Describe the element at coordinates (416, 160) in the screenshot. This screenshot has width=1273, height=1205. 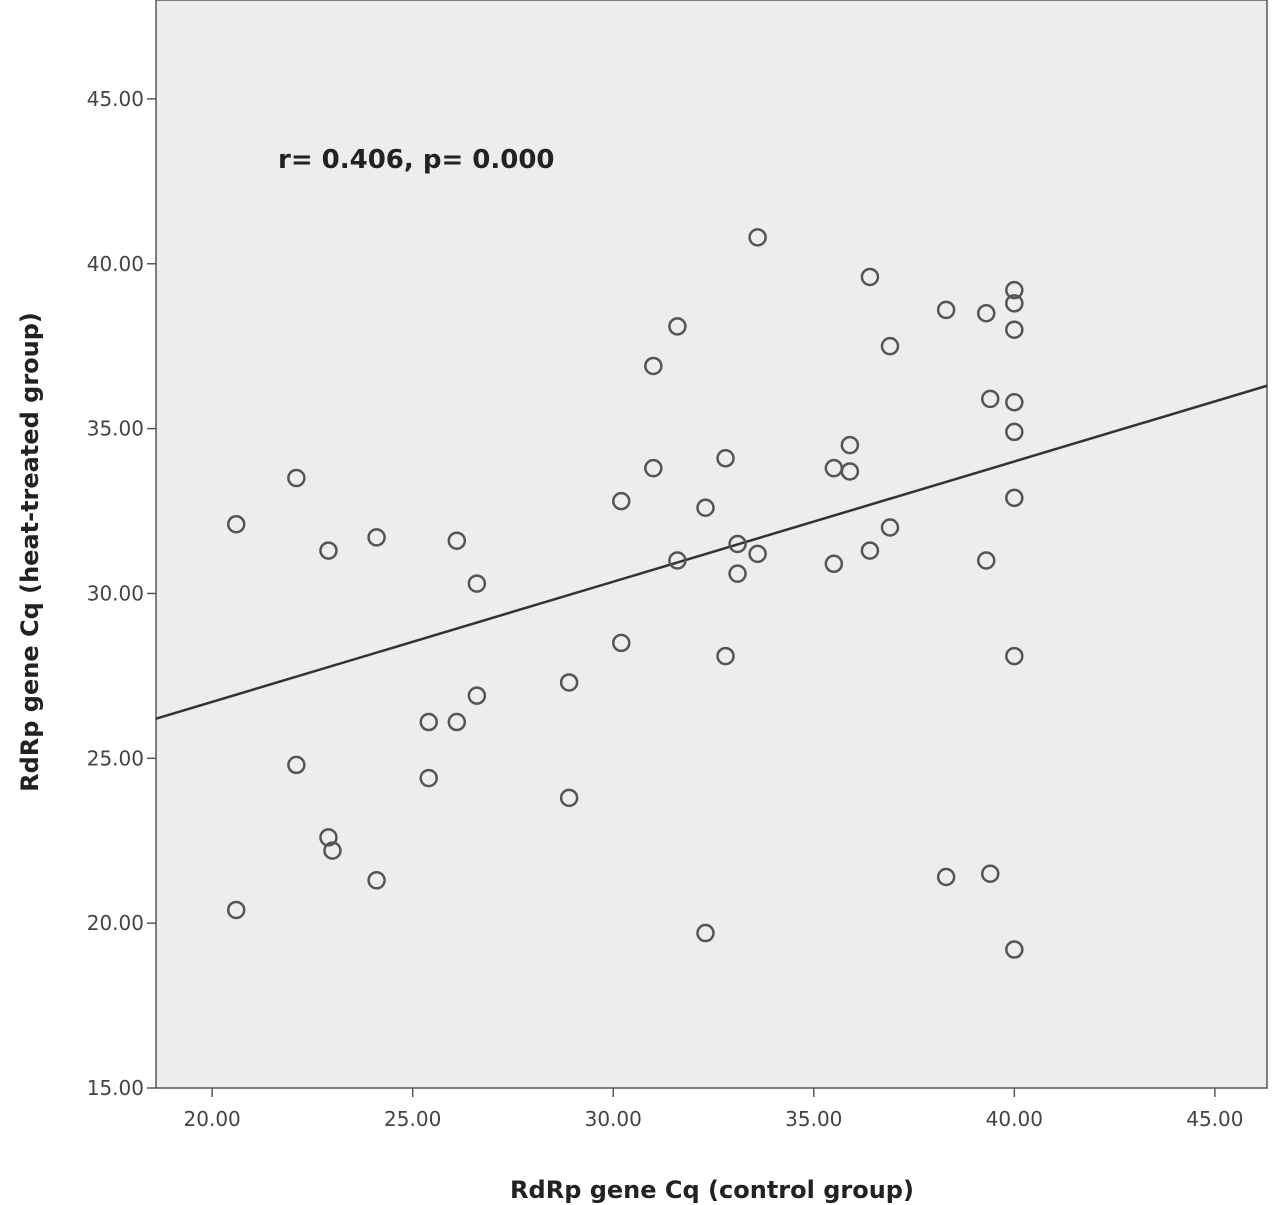
I see `correlation-annotation: r= 0.406, p= 0.000` at that location.